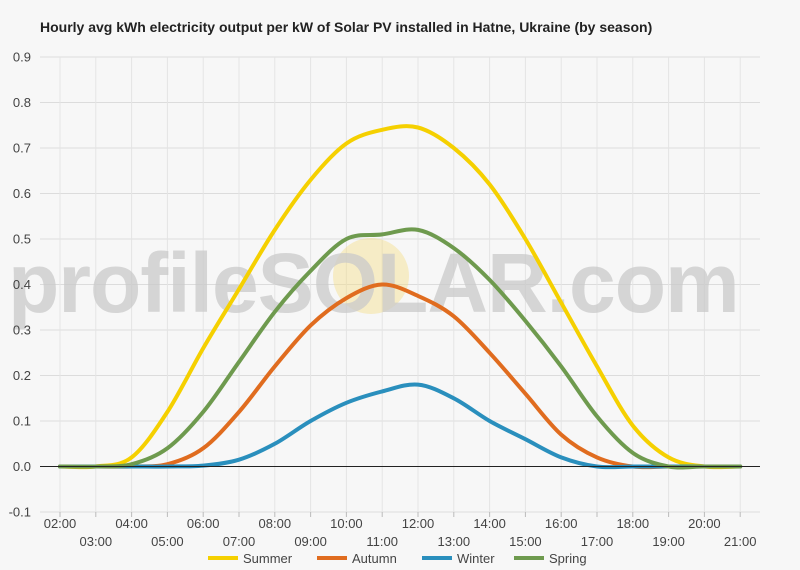  What do you see at coordinates (203, 523) in the screenshot?
I see `x-tick-label: 06:00` at bounding box center [203, 523].